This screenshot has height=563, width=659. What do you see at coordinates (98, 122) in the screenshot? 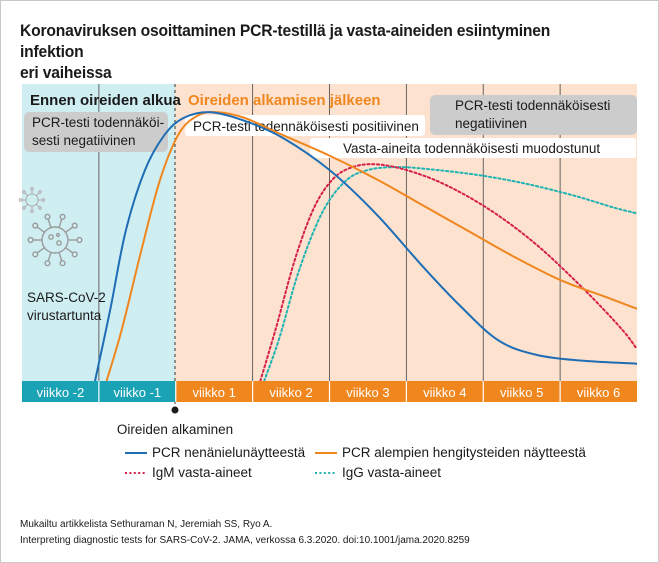
I see `pcr-negative-before-line-1: PCR-testi todennäköi-` at bounding box center [98, 122].